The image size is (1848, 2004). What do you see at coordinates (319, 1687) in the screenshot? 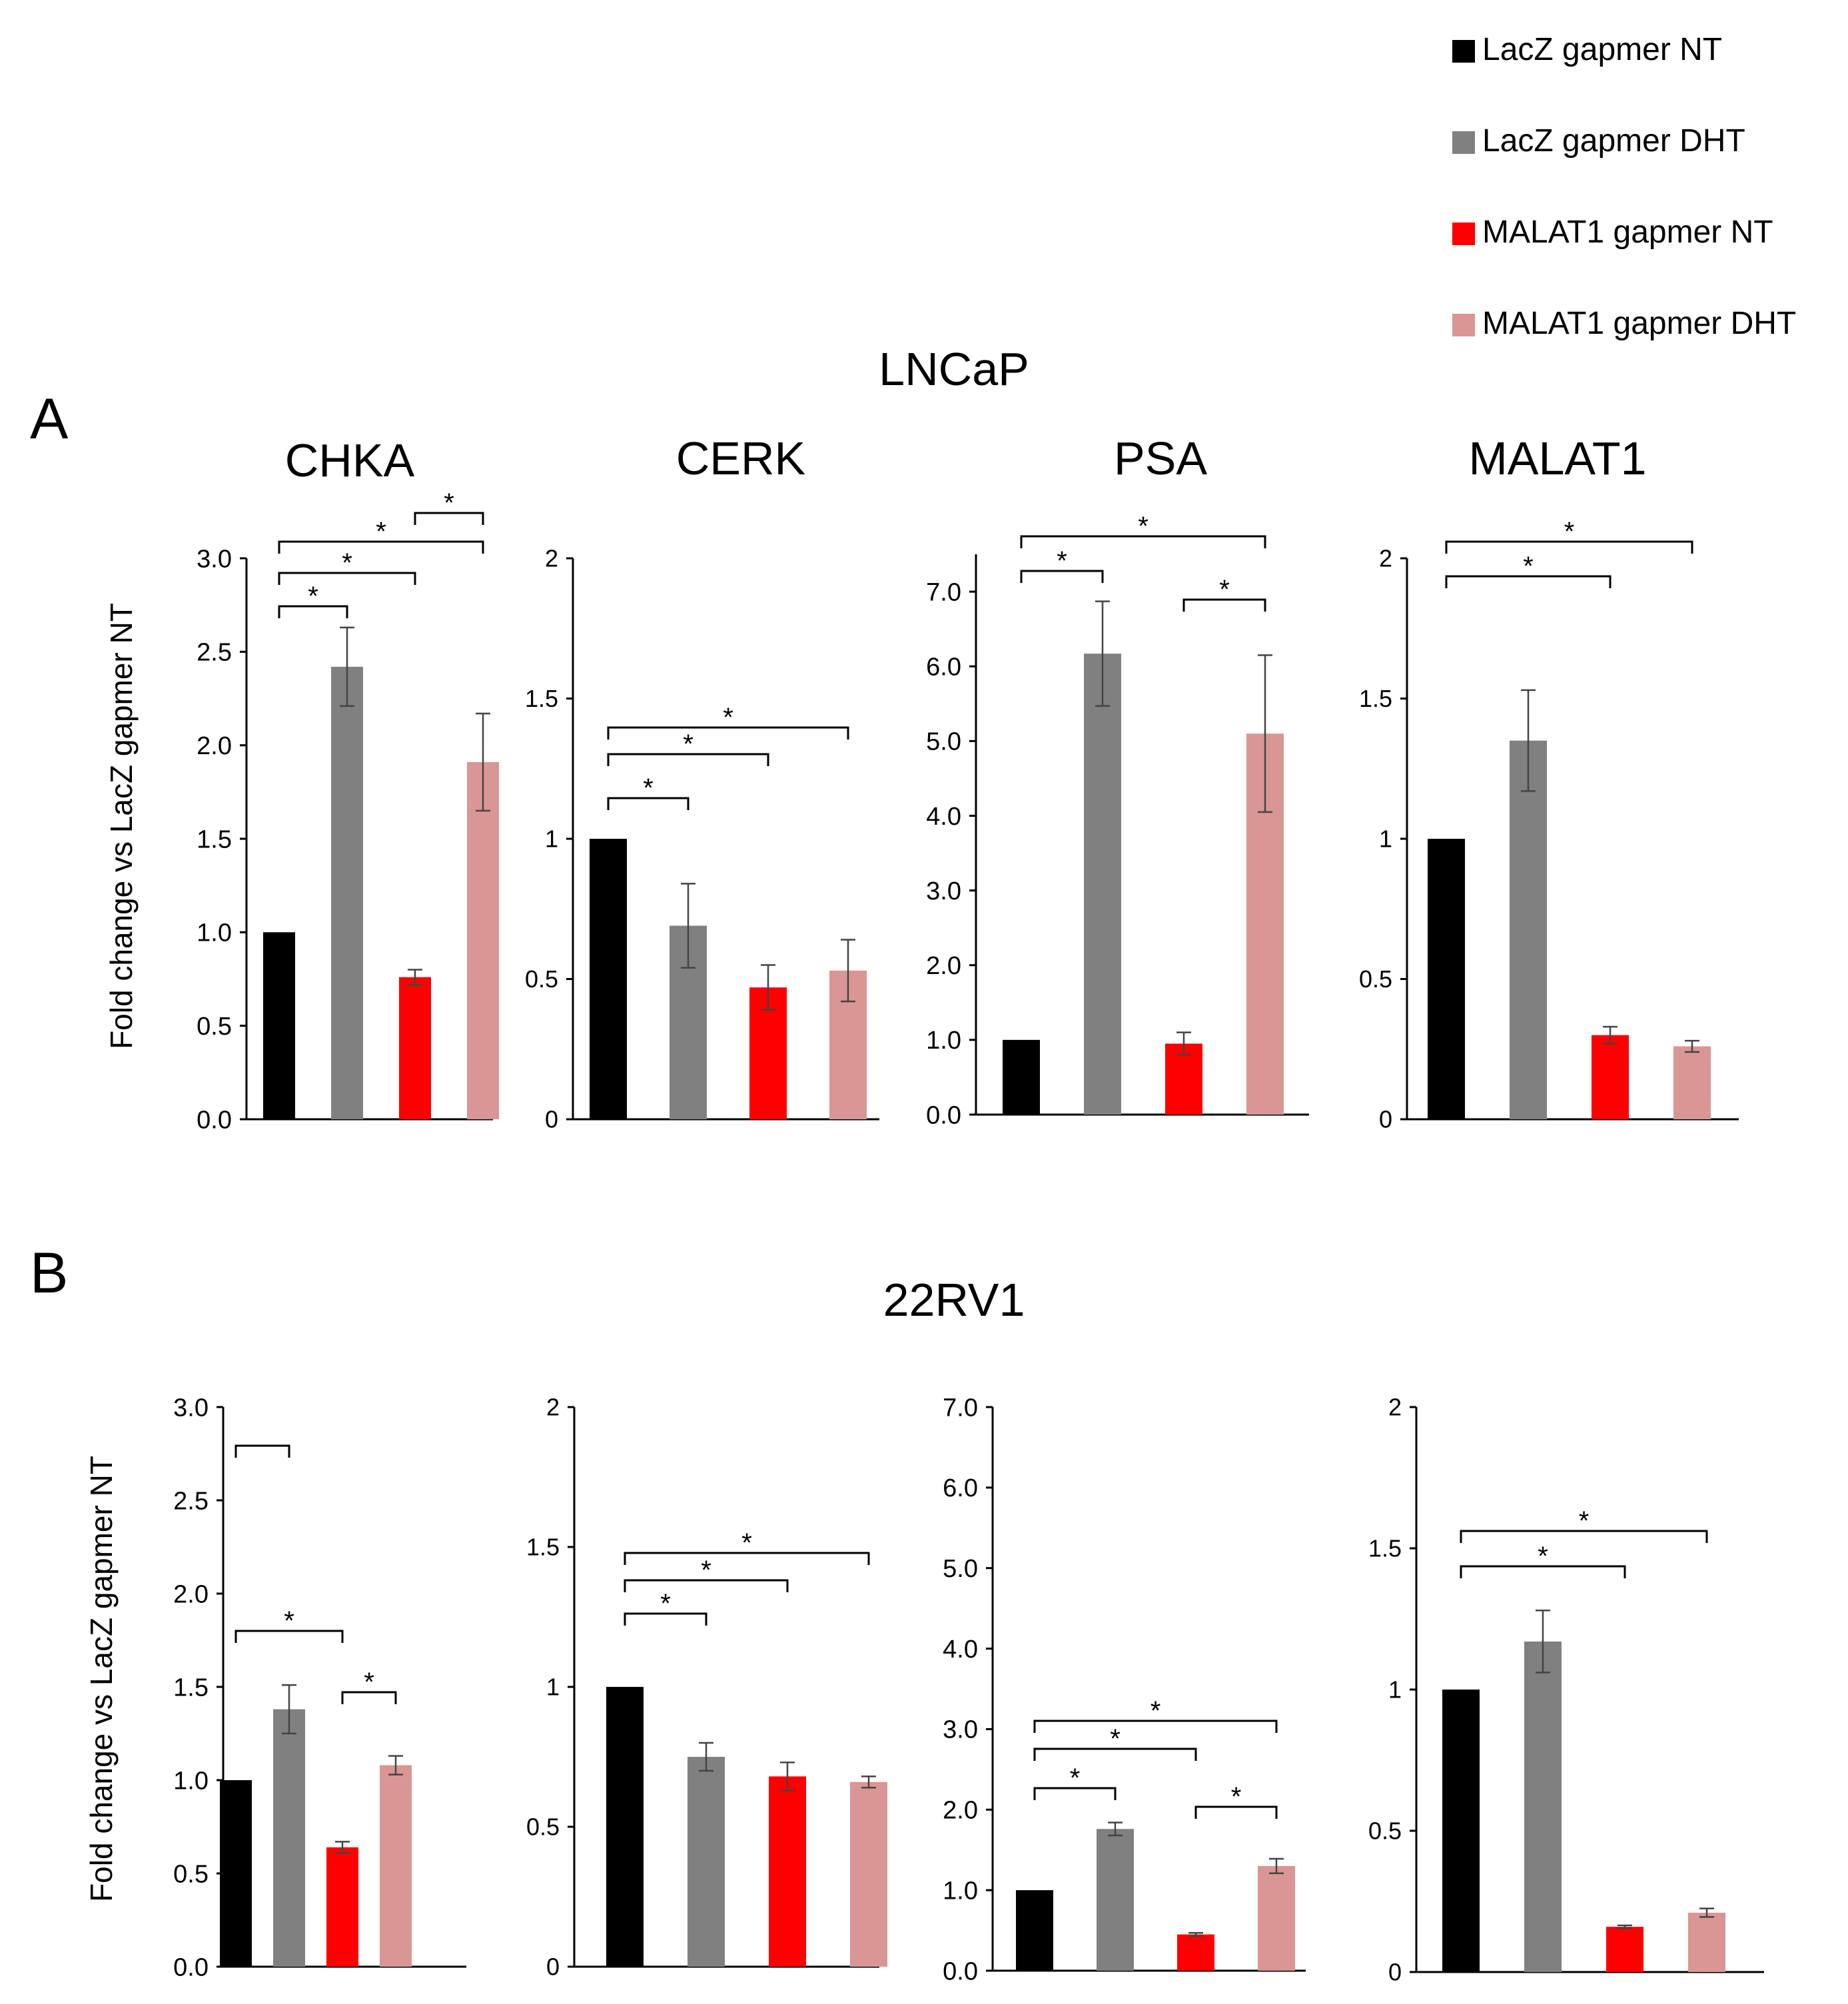
I see `chart-chka-22rv1: 0.0 0.5 1.0 1.5 2.0 2.5 3.0 * *` at bounding box center [319, 1687].